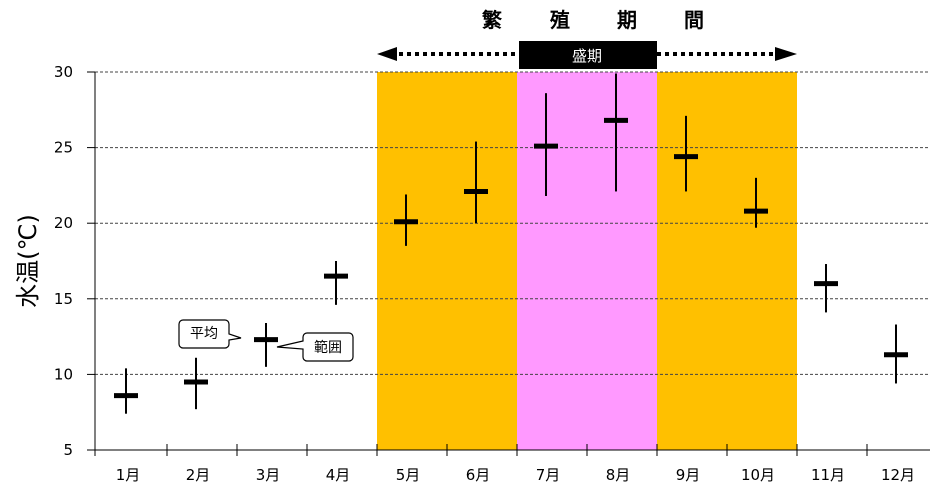  I want to click on arrowhead-left, so click(387, 54).